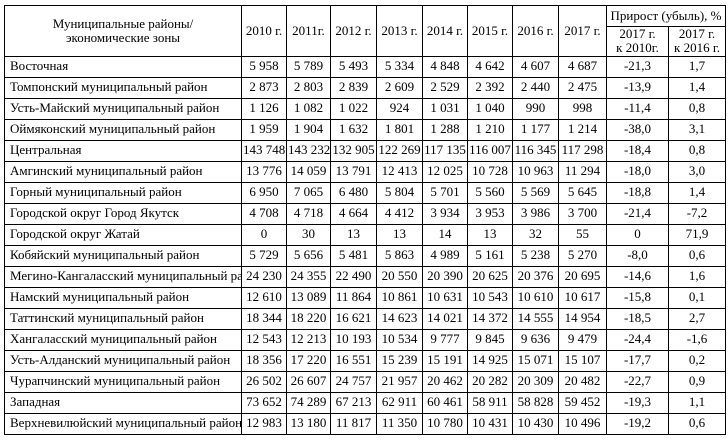 Image resolution: width=728 pixels, height=442 pixels. What do you see at coordinates (123, 423) in the screenshot?
I see `row-label: Верхневилюйский муниципальный район` at bounding box center [123, 423].